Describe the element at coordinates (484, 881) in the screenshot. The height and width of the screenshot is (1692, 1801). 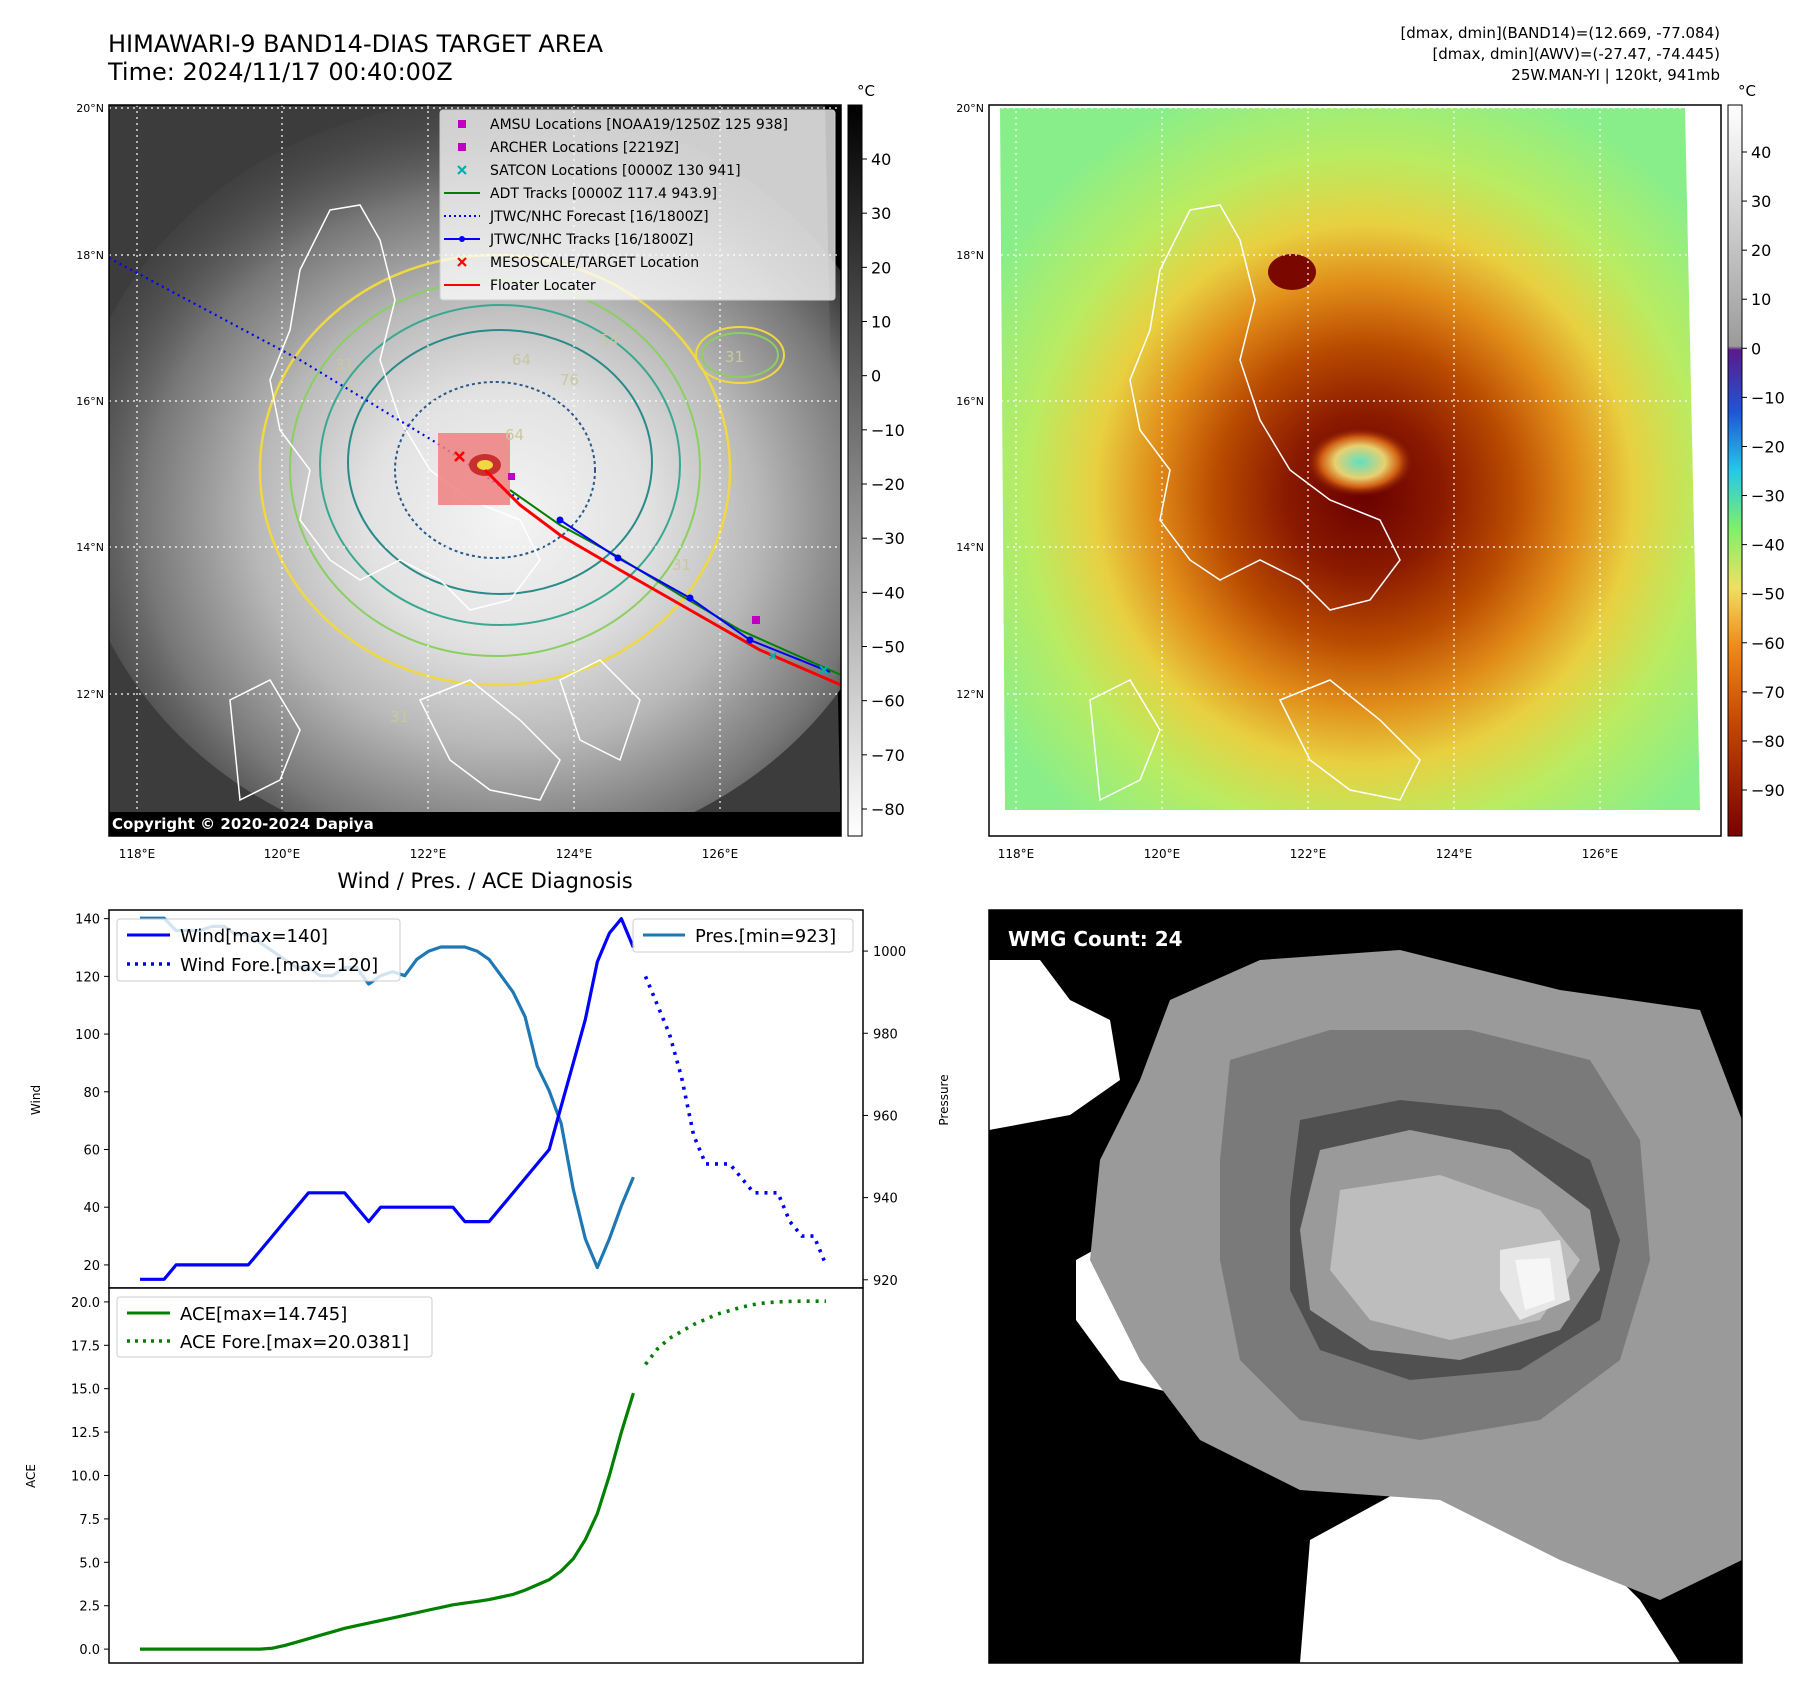
I see `diagnosis-title: Wind / Pres. / ACE Diagnosis` at that location.